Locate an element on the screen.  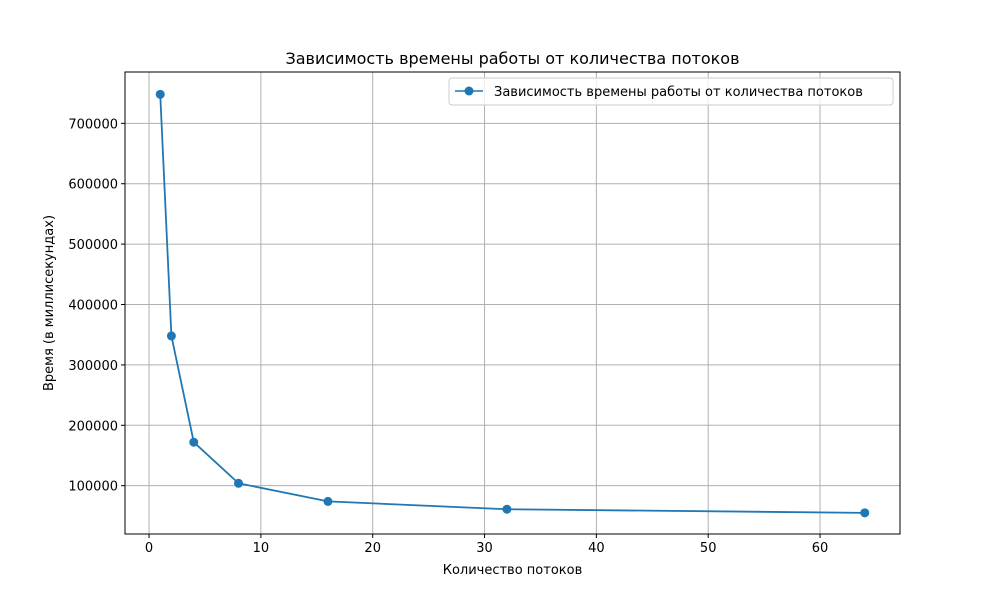
legend-marker-swatch is located at coordinates (469, 91).